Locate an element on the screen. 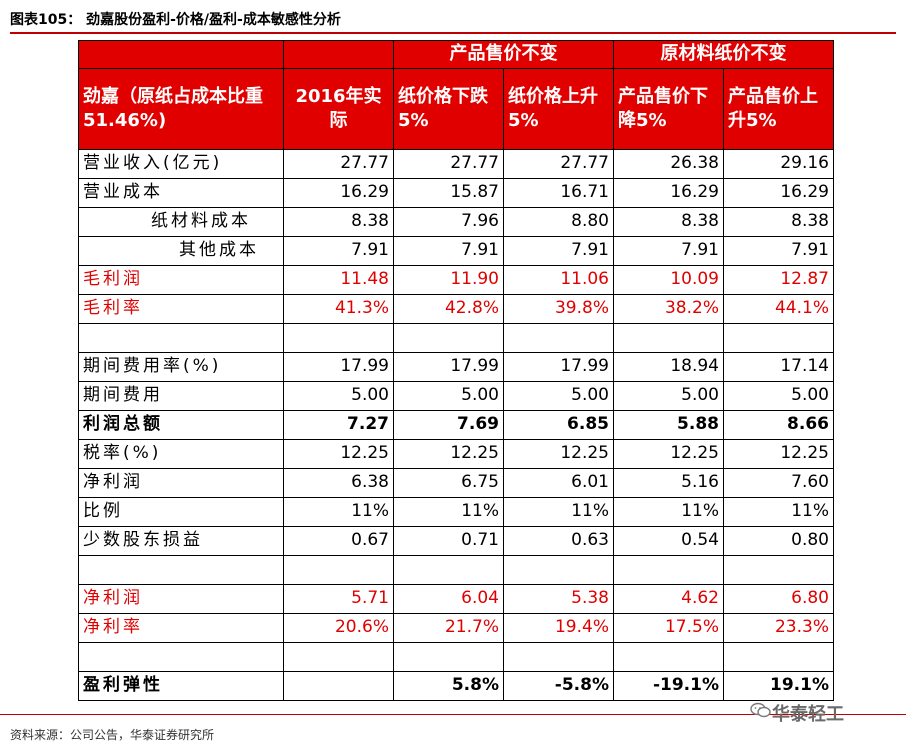 The image size is (906, 748). row-label: 毛利润 is located at coordinates (181, 280).